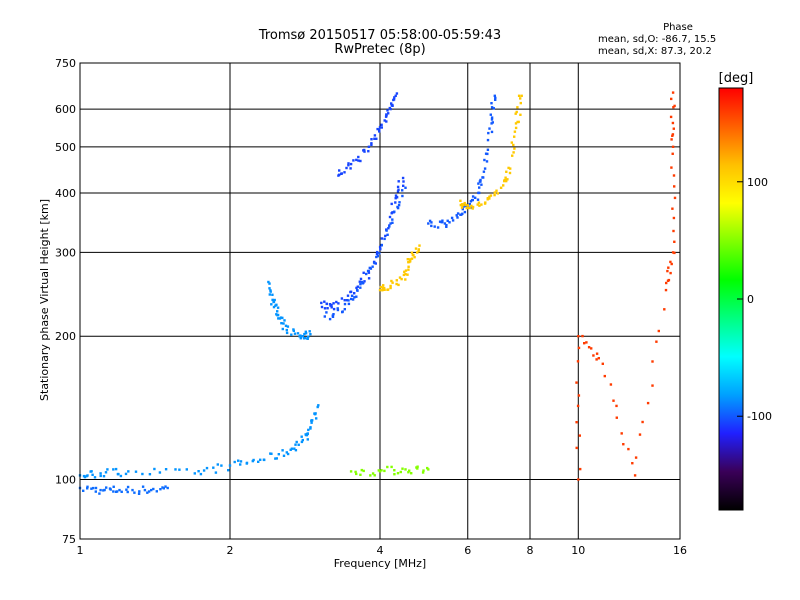 The width and height of the screenshot is (800, 600). What do you see at coordinates (65, 480) in the screenshot?
I see `y-tick-label: 100` at bounding box center [65, 480].